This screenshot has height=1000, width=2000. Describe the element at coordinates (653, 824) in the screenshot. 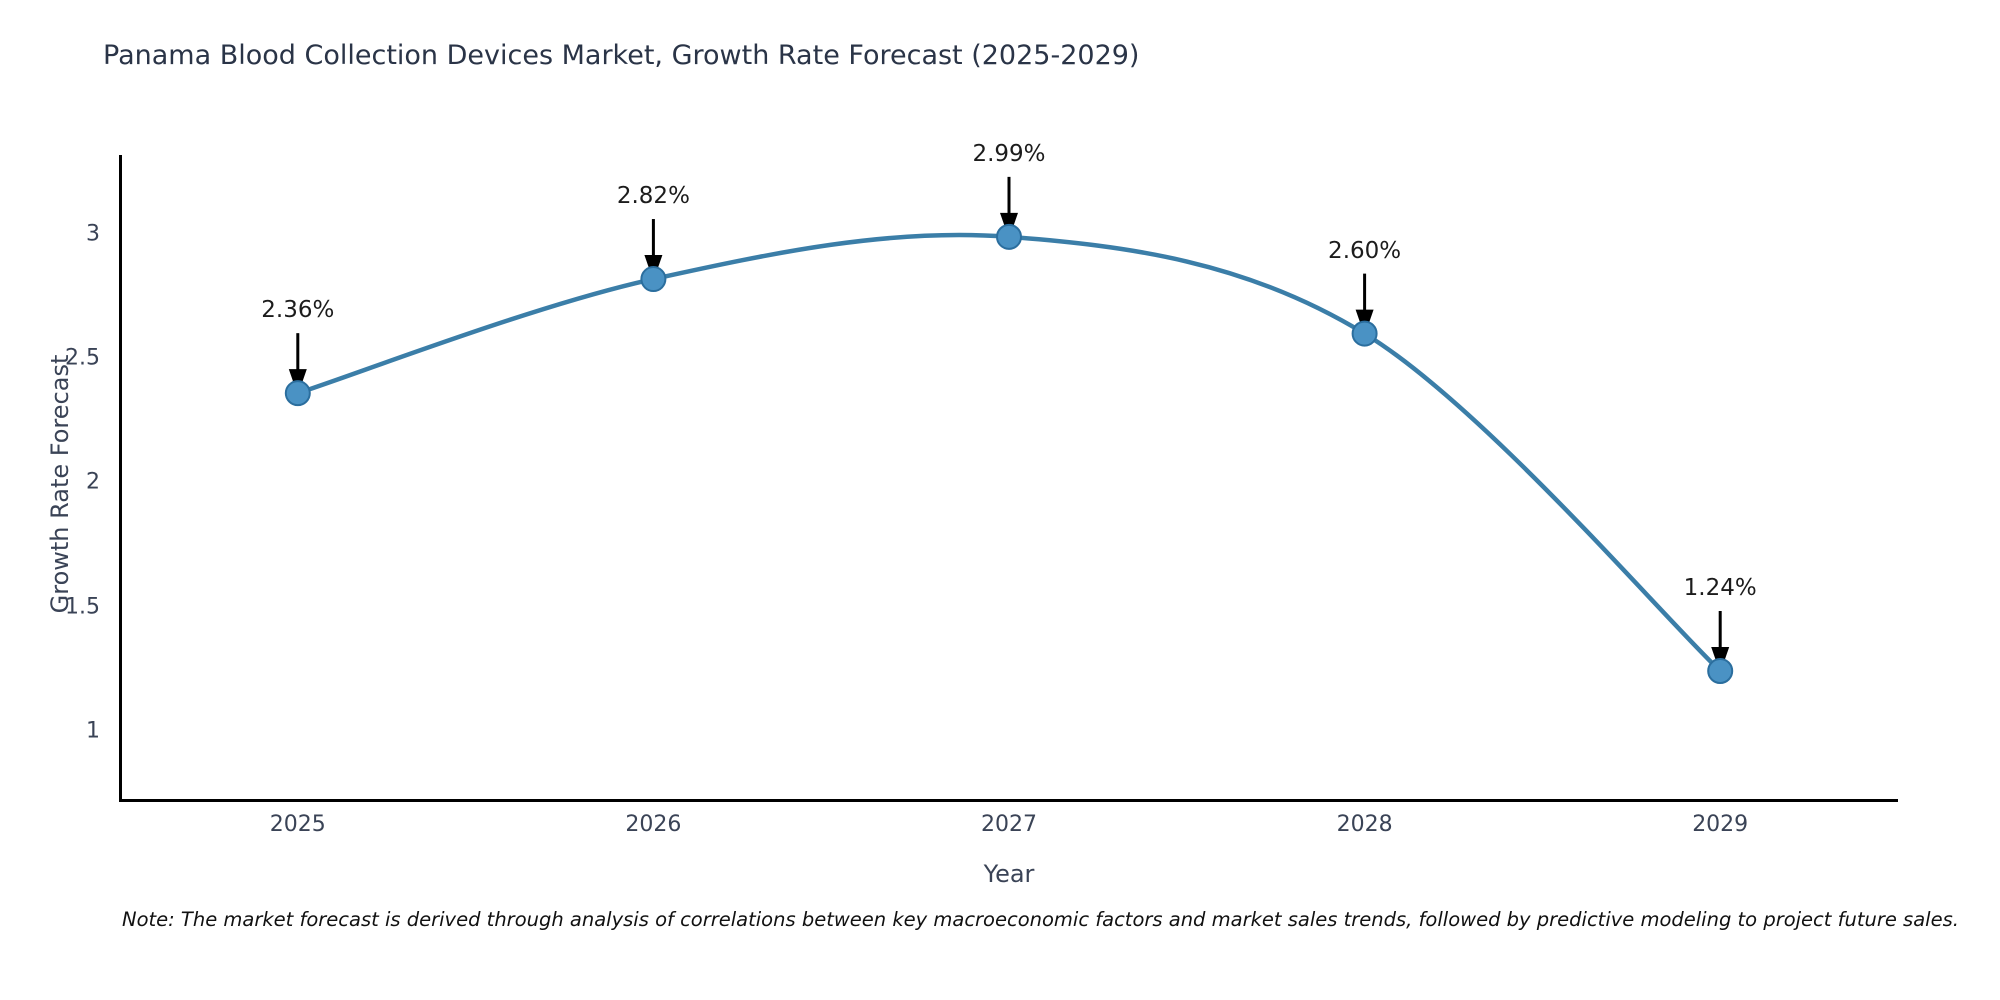

I see `x-axis-tick-label: 2026` at that location.